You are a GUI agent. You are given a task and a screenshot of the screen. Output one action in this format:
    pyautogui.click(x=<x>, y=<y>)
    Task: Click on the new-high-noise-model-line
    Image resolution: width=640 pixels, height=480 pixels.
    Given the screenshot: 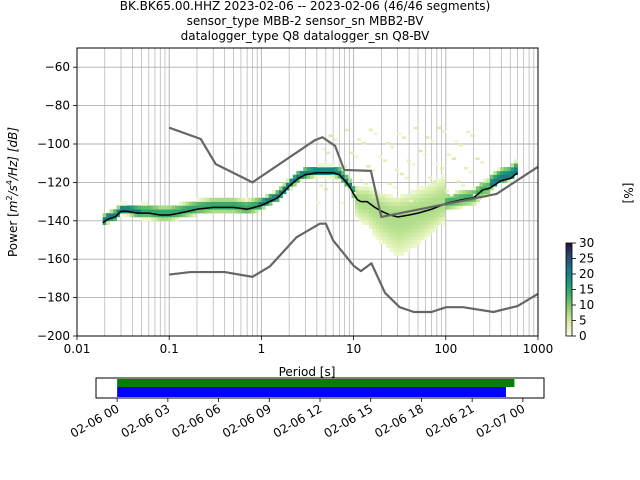 What is the action you would take?
    pyautogui.click(x=353, y=172)
    